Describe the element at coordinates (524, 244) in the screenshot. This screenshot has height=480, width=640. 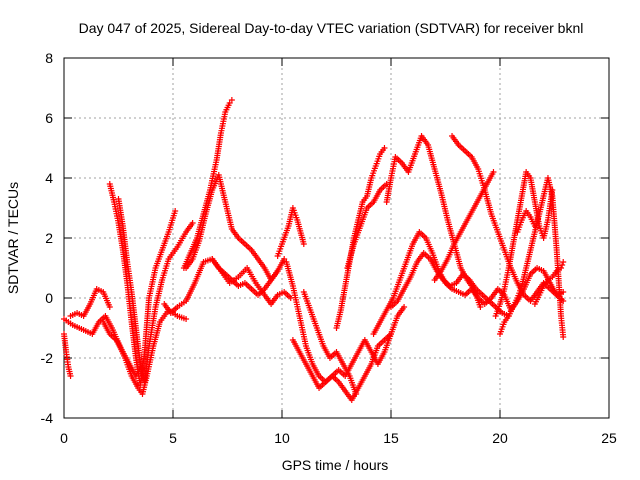
I see `series-pass-v` at that location.